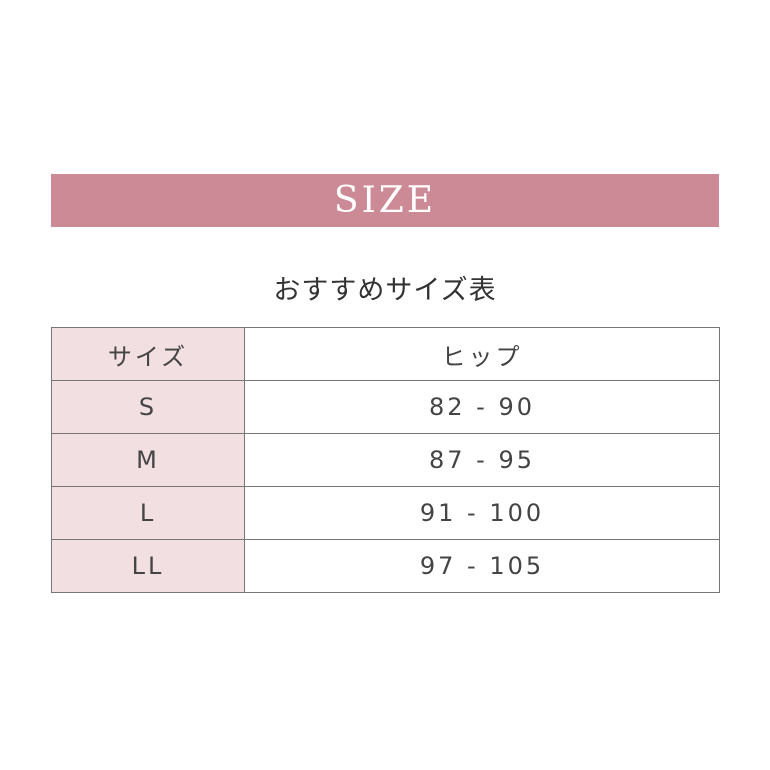 This screenshot has width=770, height=770. I want to click on hip-cell: 82 - 90, so click(482, 407).